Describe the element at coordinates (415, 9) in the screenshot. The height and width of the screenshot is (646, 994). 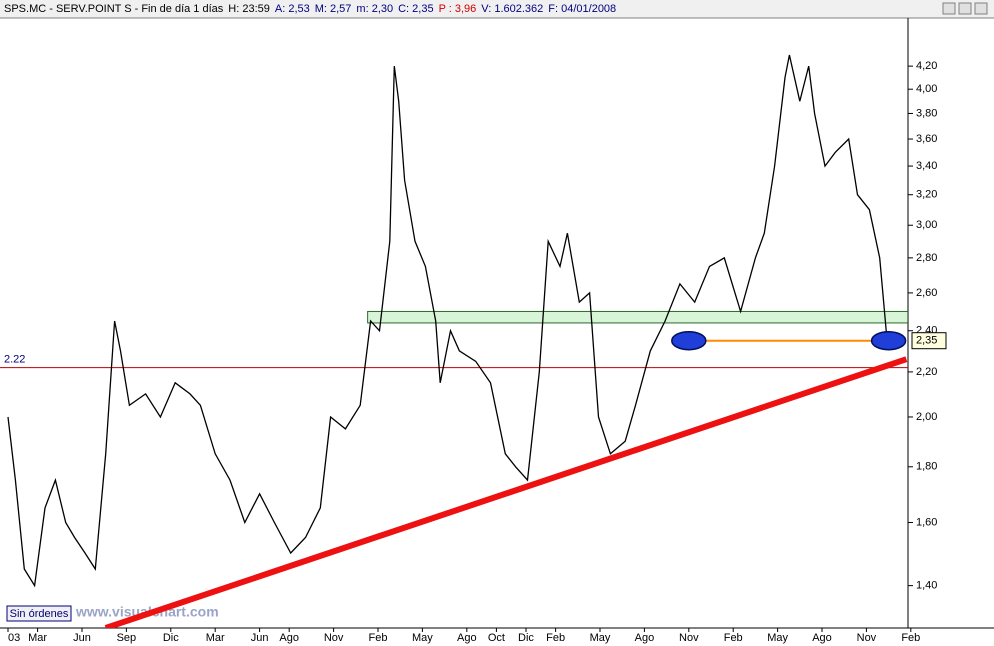
I see `header-part: C: 2,35` at that location.